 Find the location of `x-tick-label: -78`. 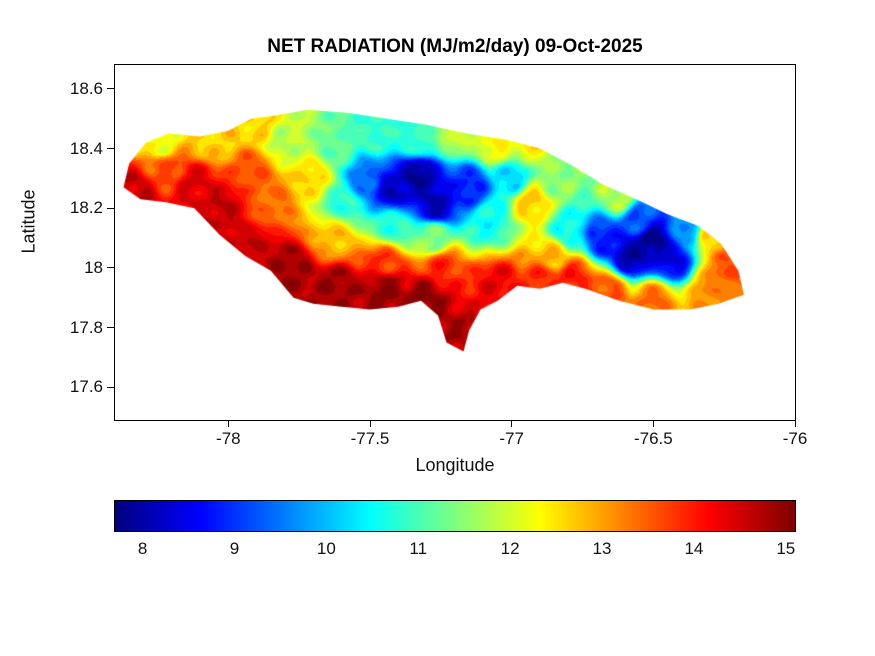

x-tick-label: -78 is located at coordinates (228, 438).